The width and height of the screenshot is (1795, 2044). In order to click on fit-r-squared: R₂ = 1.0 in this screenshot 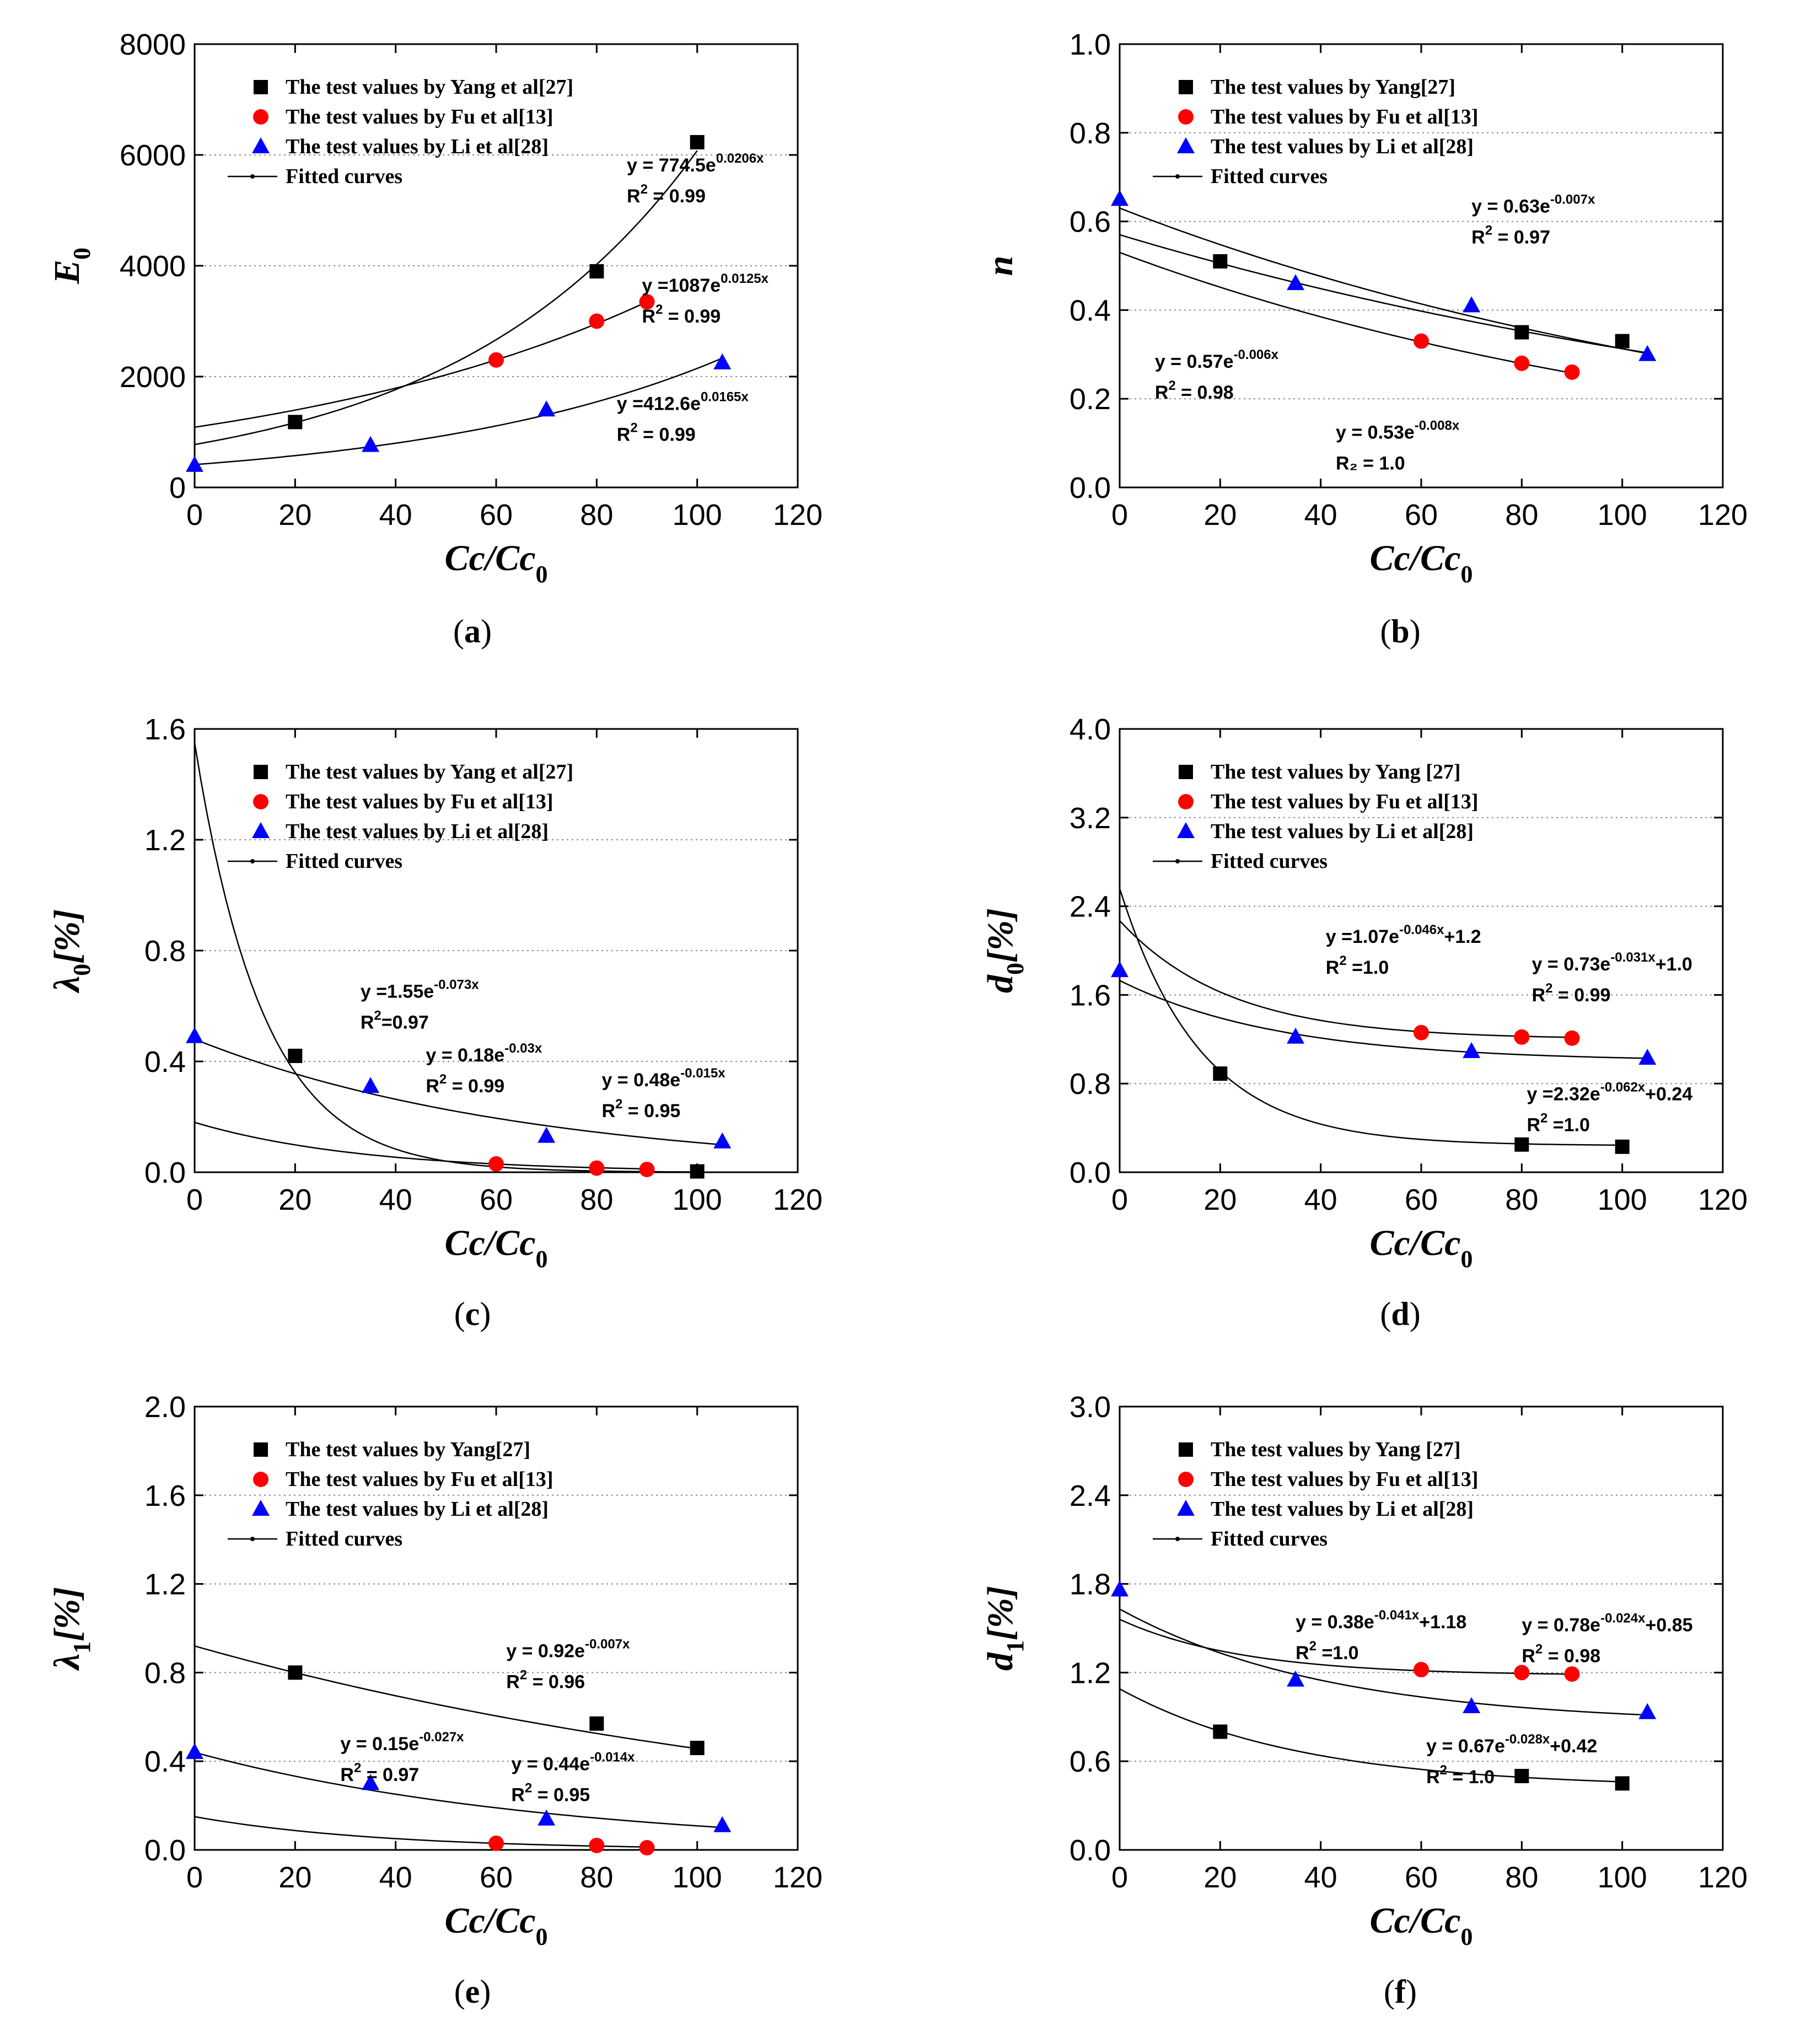, I will do `click(1370, 463)`.